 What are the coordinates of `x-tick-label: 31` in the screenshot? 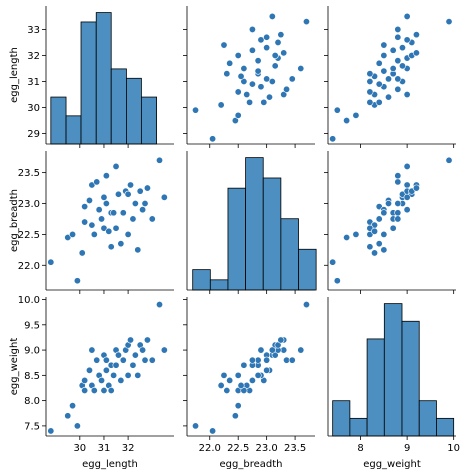 It's located at (104, 448).